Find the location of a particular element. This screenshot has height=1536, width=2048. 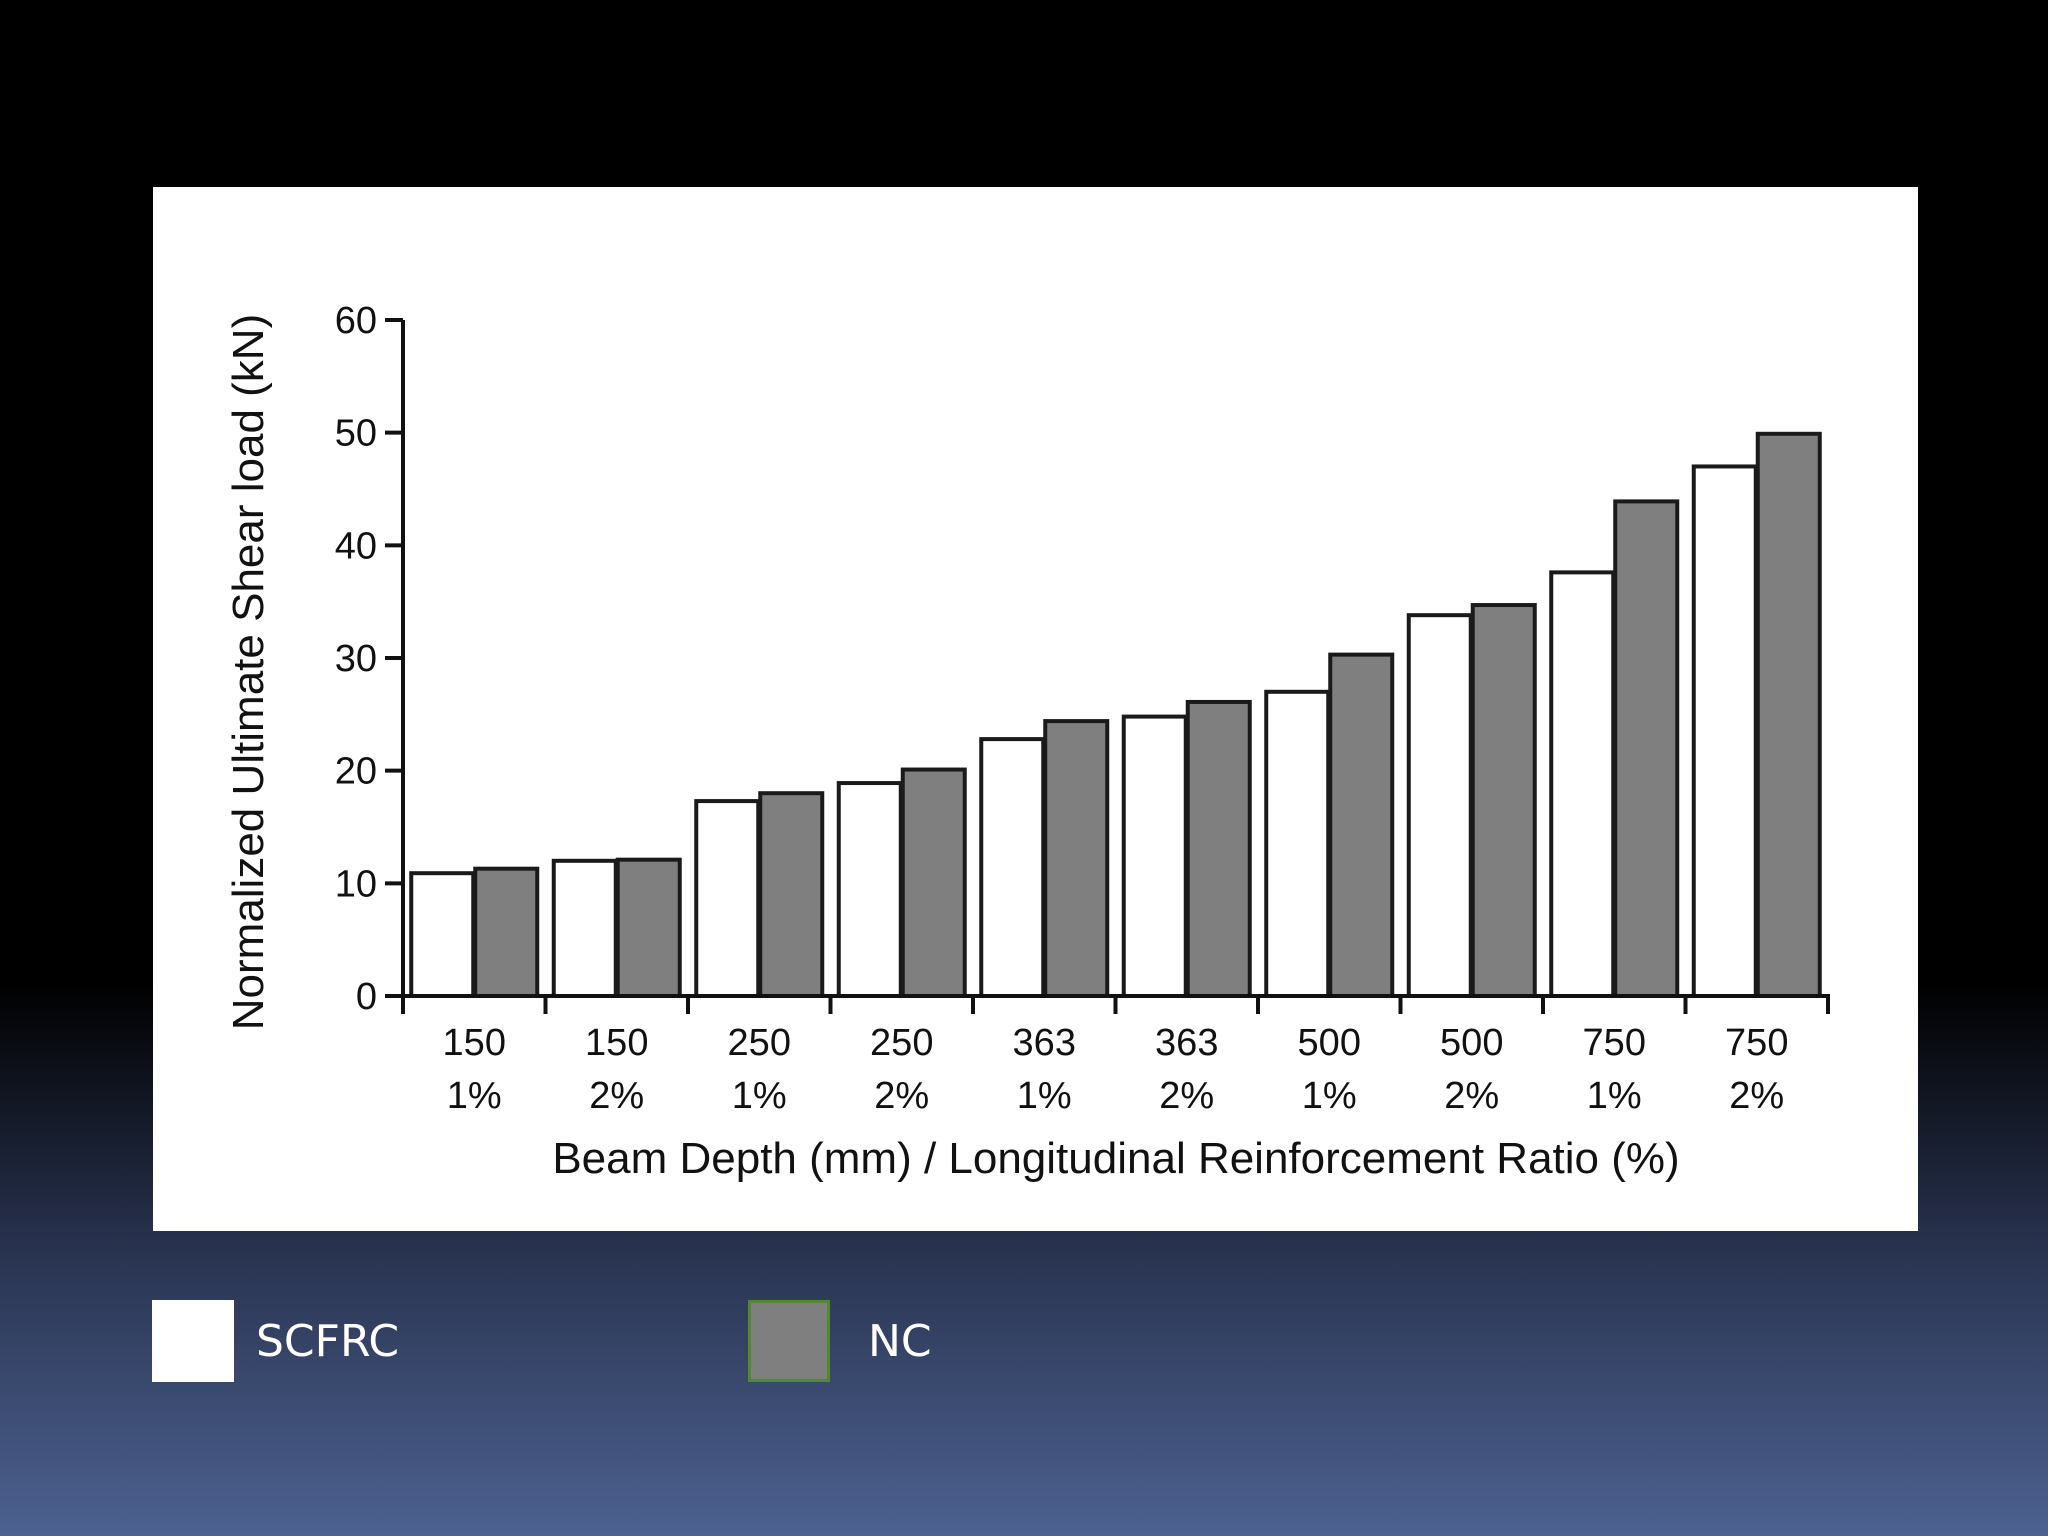

legend-item-nc: NC is located at coordinates (840, 1341).